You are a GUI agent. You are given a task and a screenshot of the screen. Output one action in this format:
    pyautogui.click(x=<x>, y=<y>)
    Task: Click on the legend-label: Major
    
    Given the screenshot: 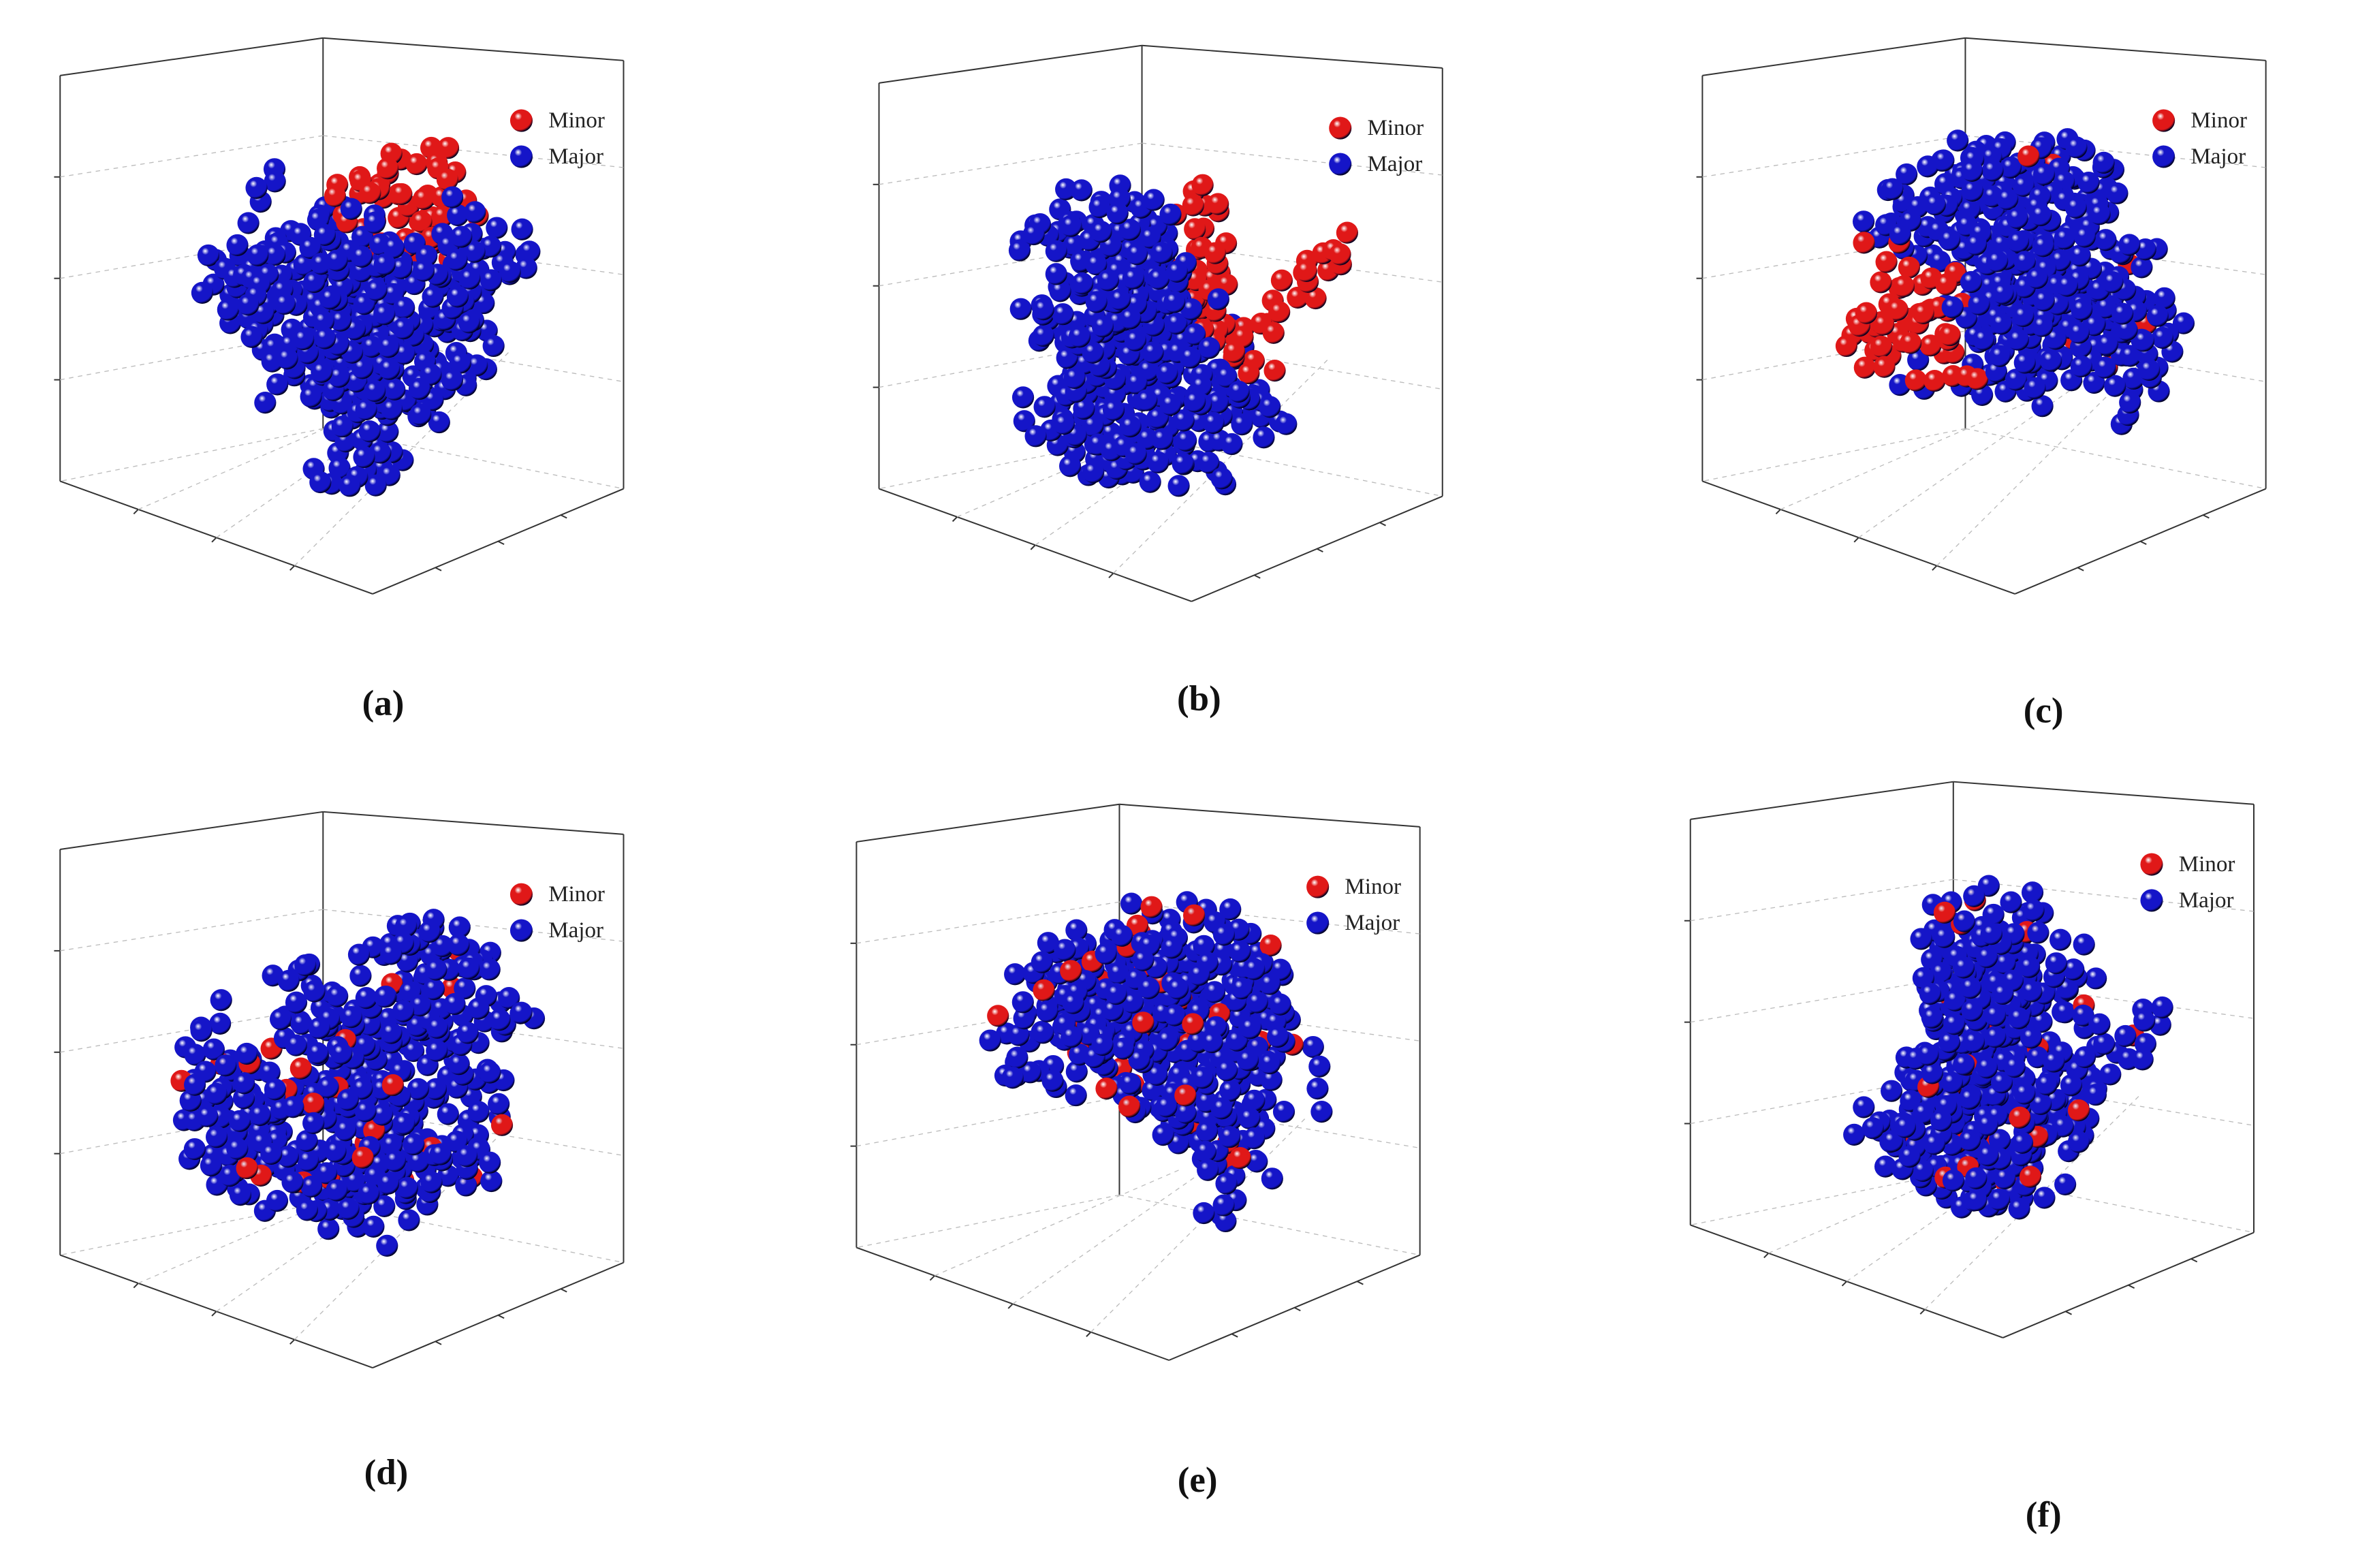 What is the action you would take?
    pyautogui.click(x=2206, y=900)
    